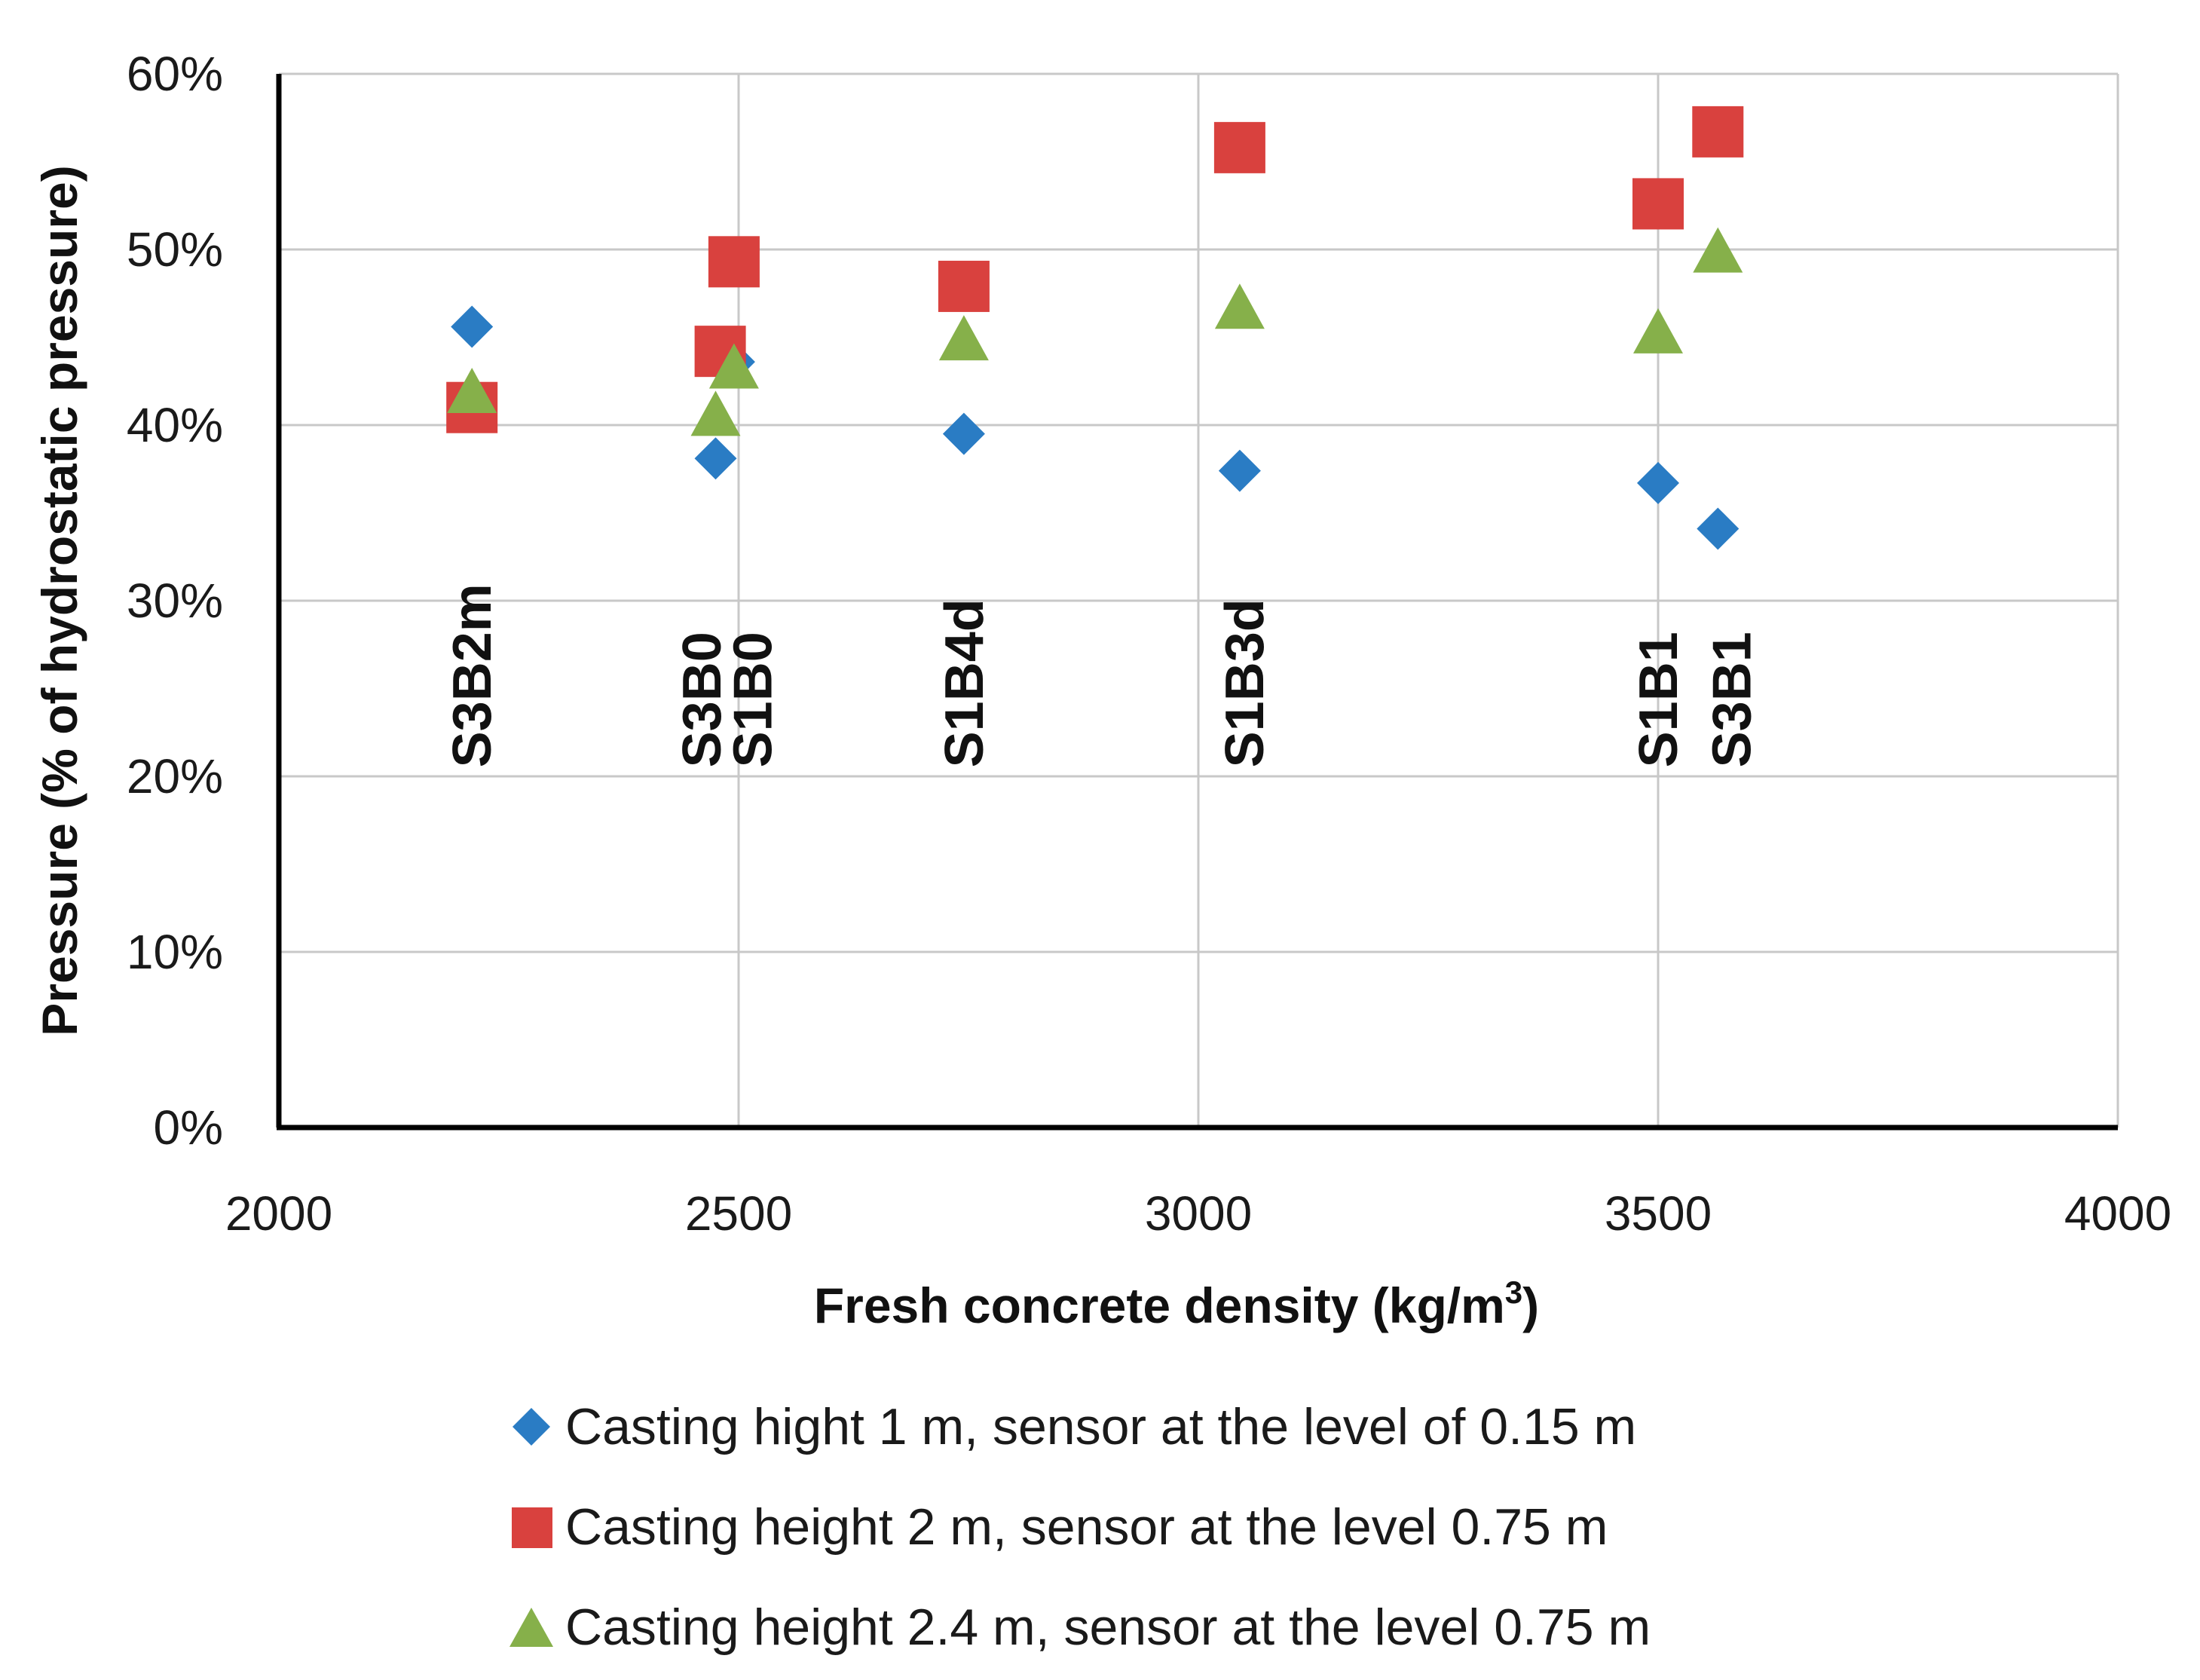 The image size is (2200, 1680). Describe the element at coordinates (1159, 1305) in the screenshot. I see `x-axis-title-text: Fresh concrete density (kg/m` at that location.